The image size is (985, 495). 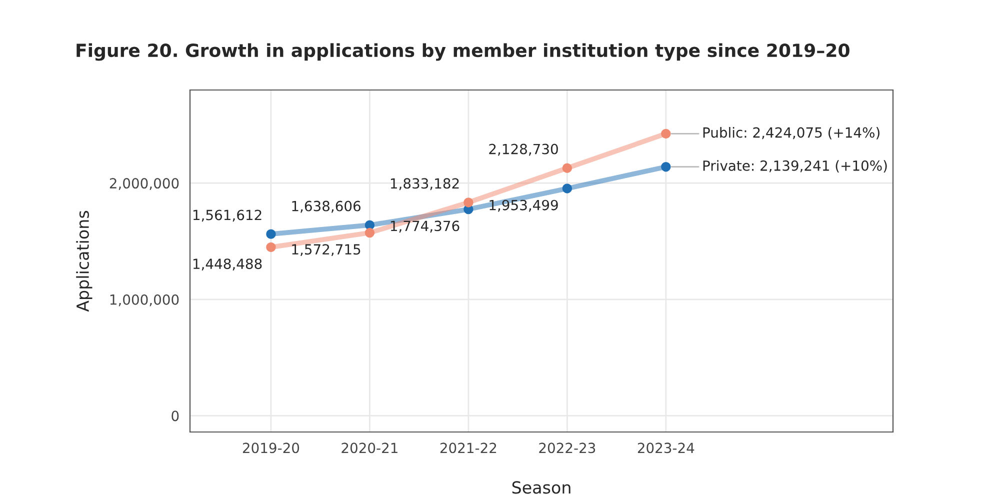 What do you see at coordinates (144, 300) in the screenshot?
I see `y-tick-label: 1,000,000` at bounding box center [144, 300].